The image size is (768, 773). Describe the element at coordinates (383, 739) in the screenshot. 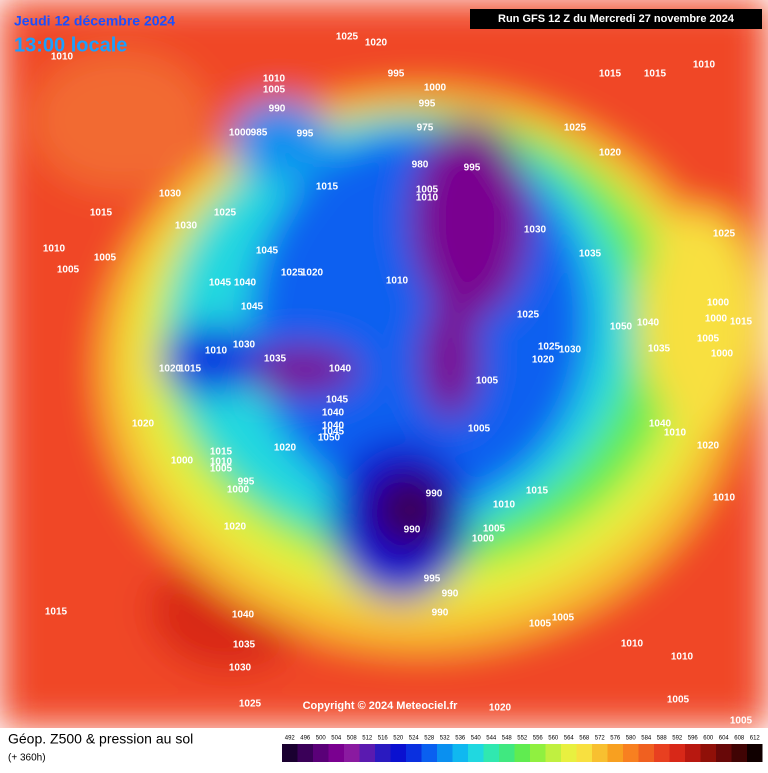

I see `colorbar-label: 516` at that location.